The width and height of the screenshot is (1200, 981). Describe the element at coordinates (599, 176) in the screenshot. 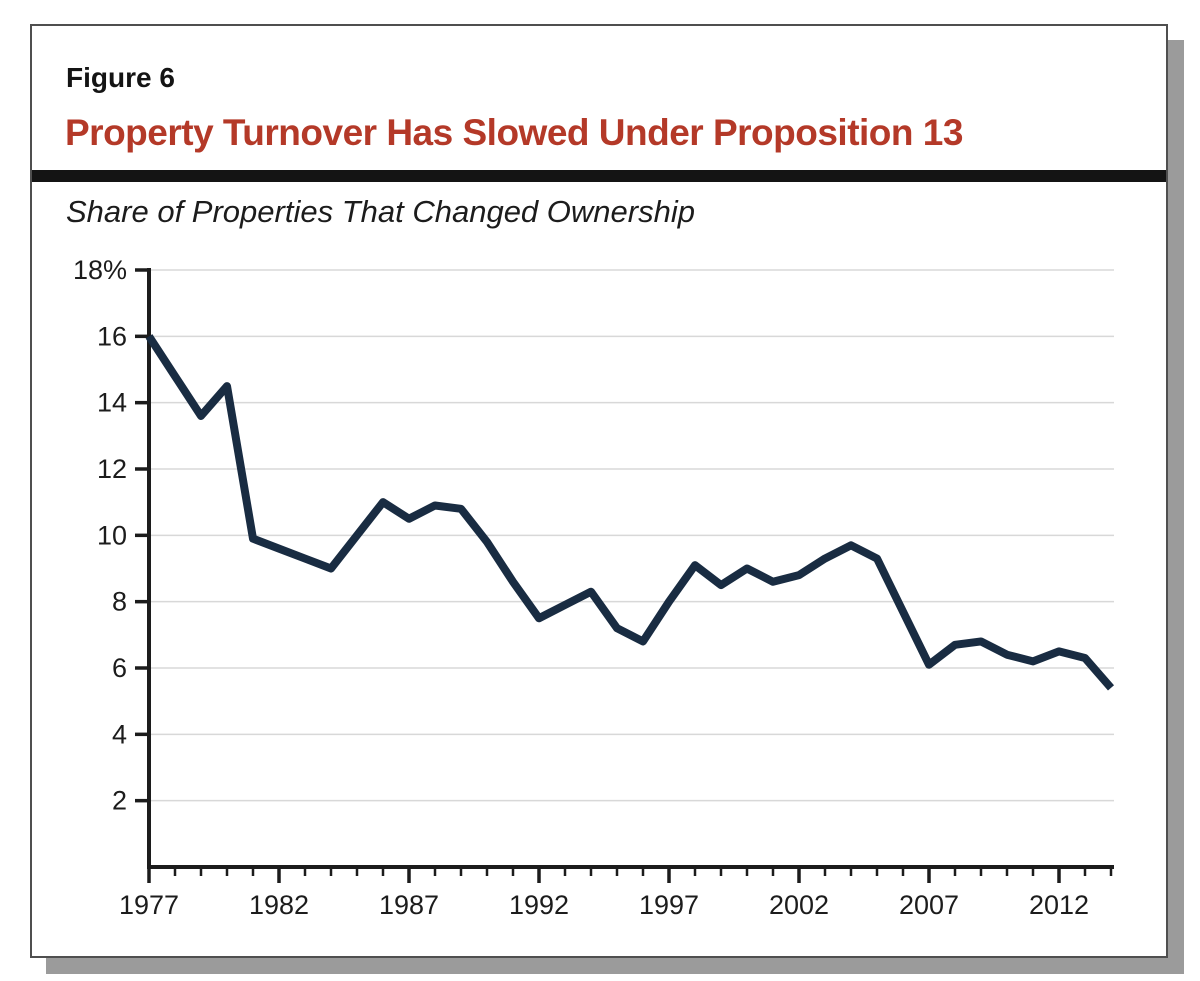

I see `title-divider-bar` at that location.